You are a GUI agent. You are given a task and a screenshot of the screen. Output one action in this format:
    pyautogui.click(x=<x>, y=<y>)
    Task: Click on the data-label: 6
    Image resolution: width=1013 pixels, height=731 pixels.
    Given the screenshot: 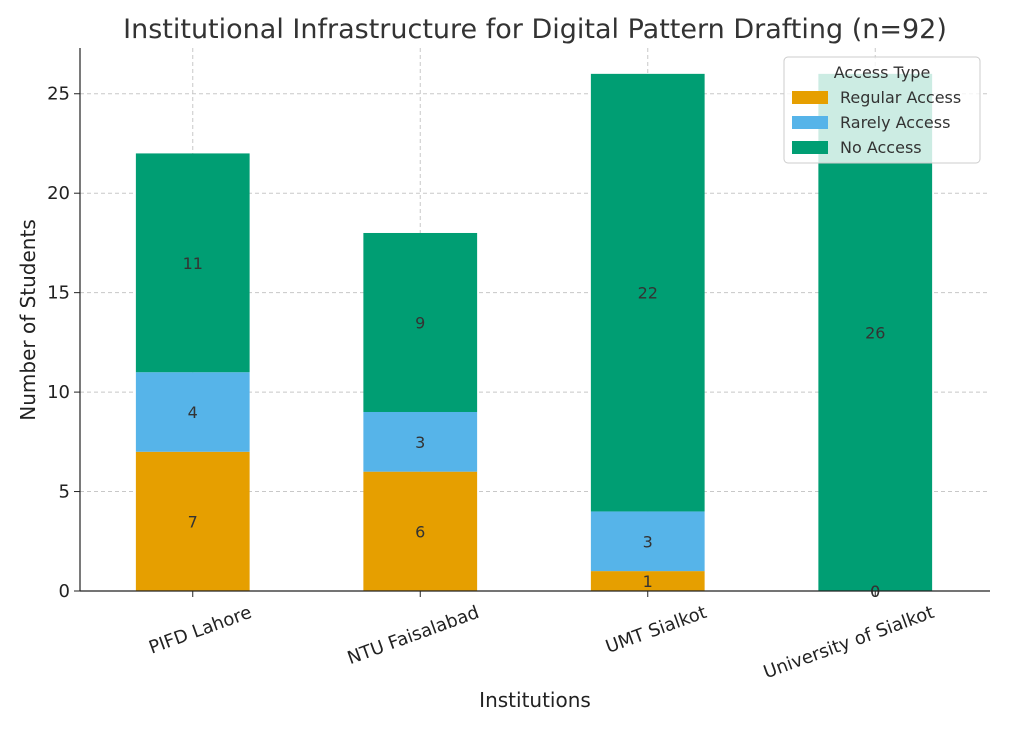 What is the action you would take?
    pyautogui.click(x=420, y=531)
    